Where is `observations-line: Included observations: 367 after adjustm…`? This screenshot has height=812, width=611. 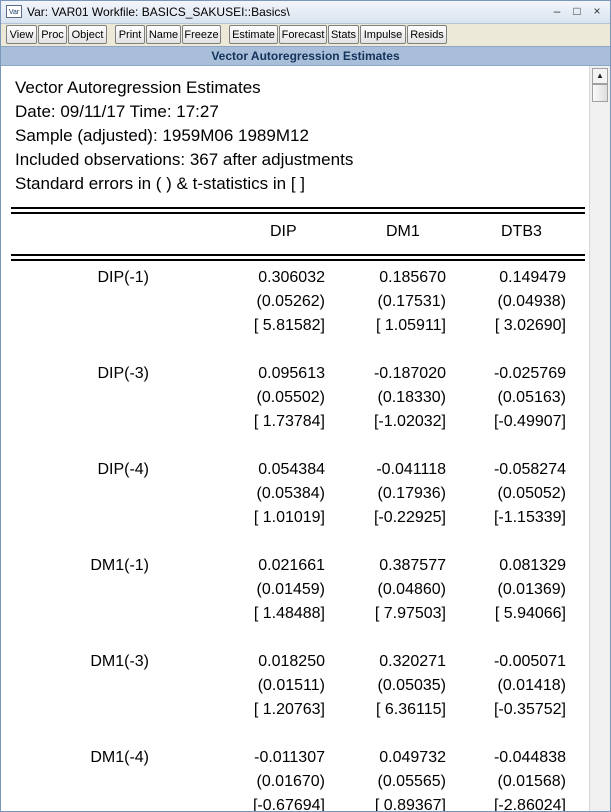 observations-line: Included observations: 367 after adjustm… is located at coordinates (184, 159).